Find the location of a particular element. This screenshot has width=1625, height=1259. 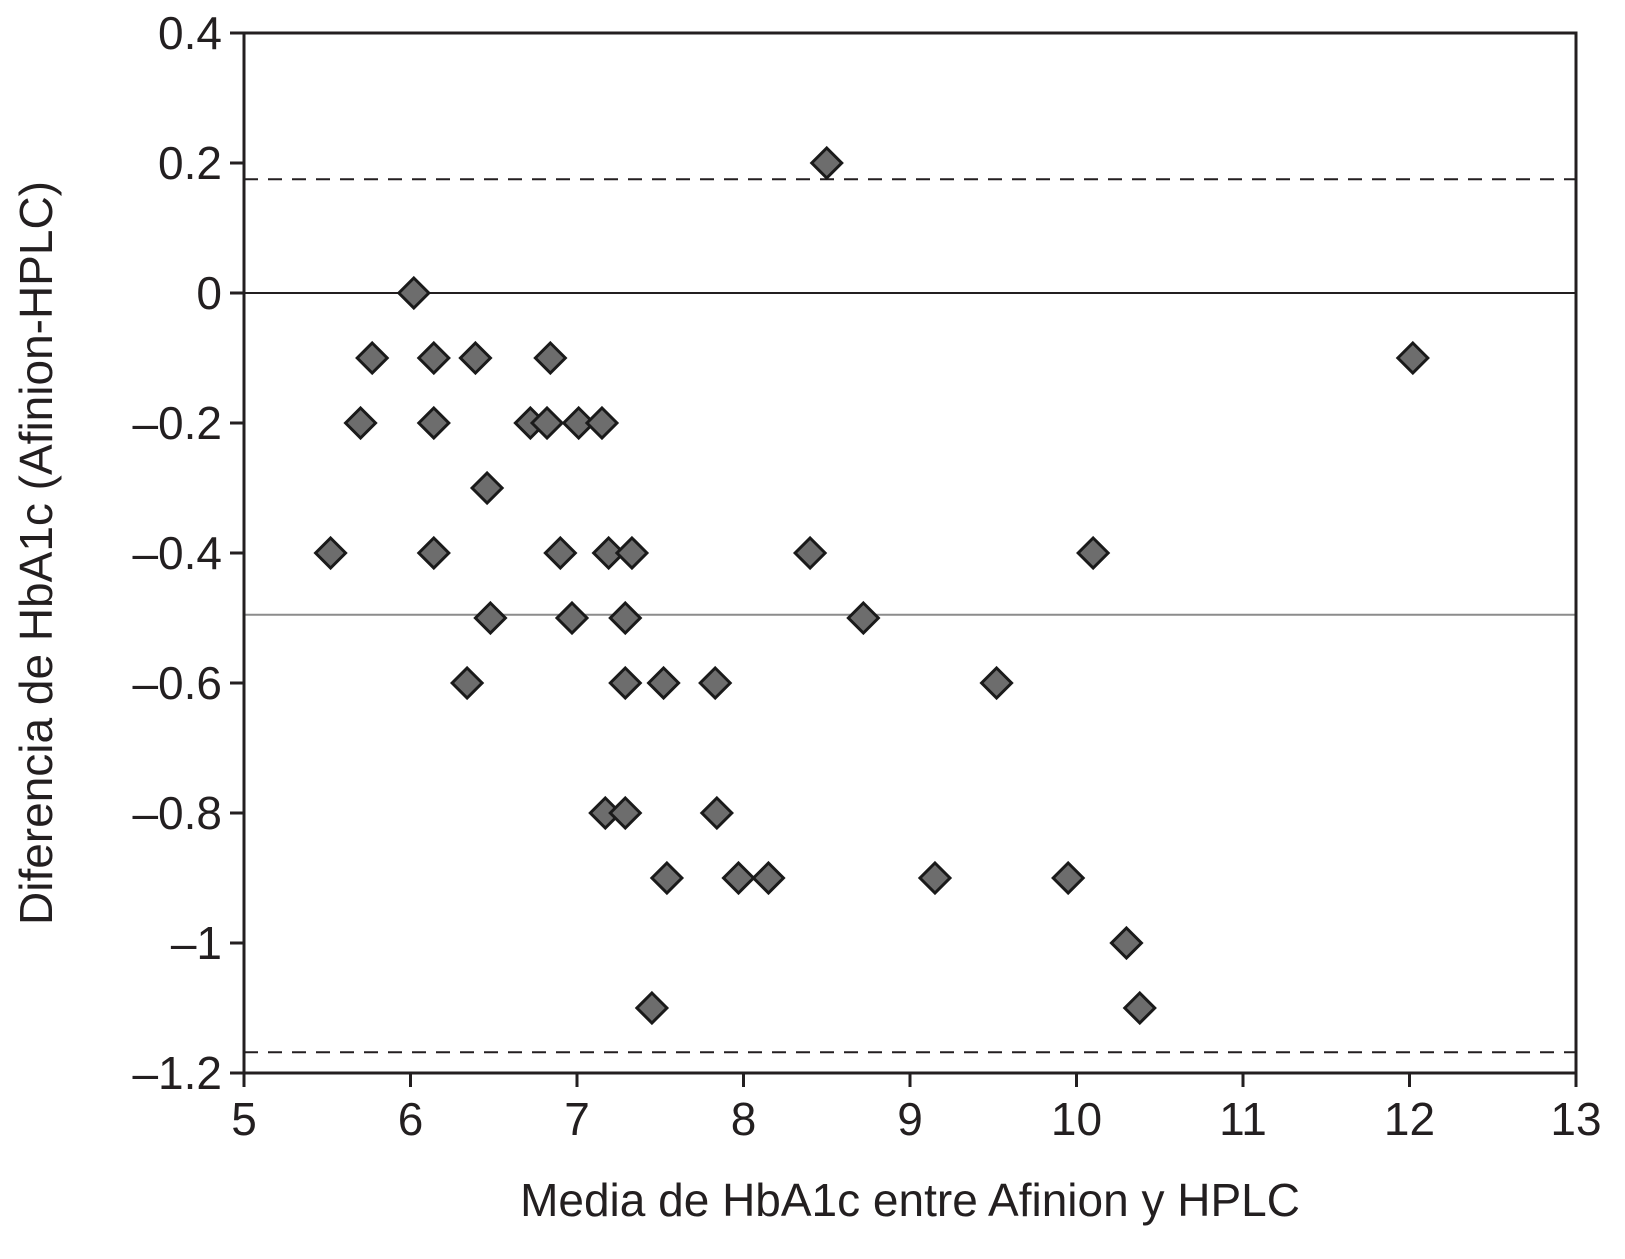

x-tick-label: 6 is located at coordinates (411, 1119).